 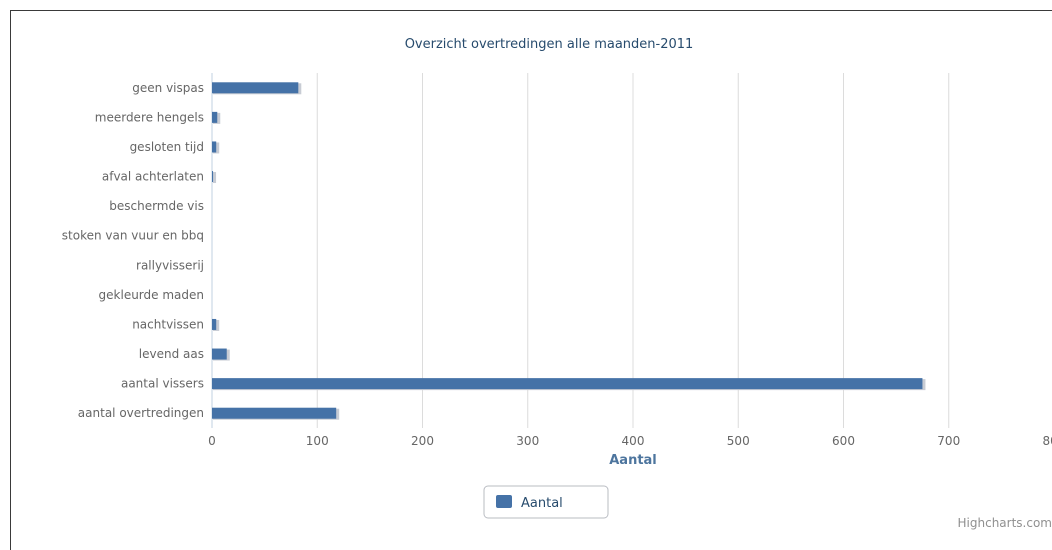 I want to click on x-axis-title: Aantal, so click(x=633, y=460).